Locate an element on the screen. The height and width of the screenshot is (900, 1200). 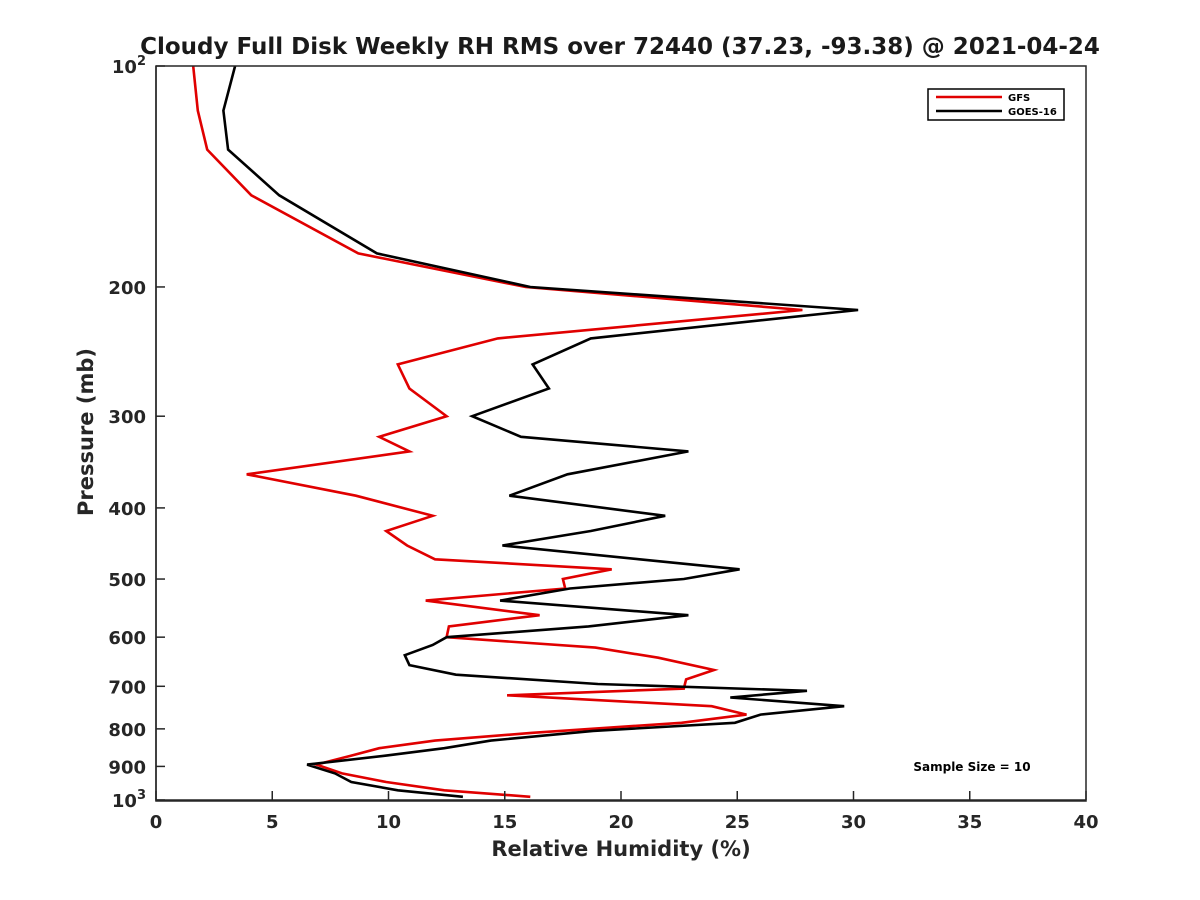
x-tick-label: 20 is located at coordinates (620, 822).